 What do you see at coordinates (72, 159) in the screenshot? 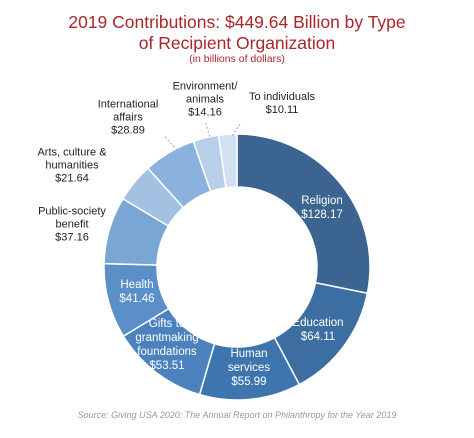
I see `category-label: Arts, culture & humanities` at bounding box center [72, 159].